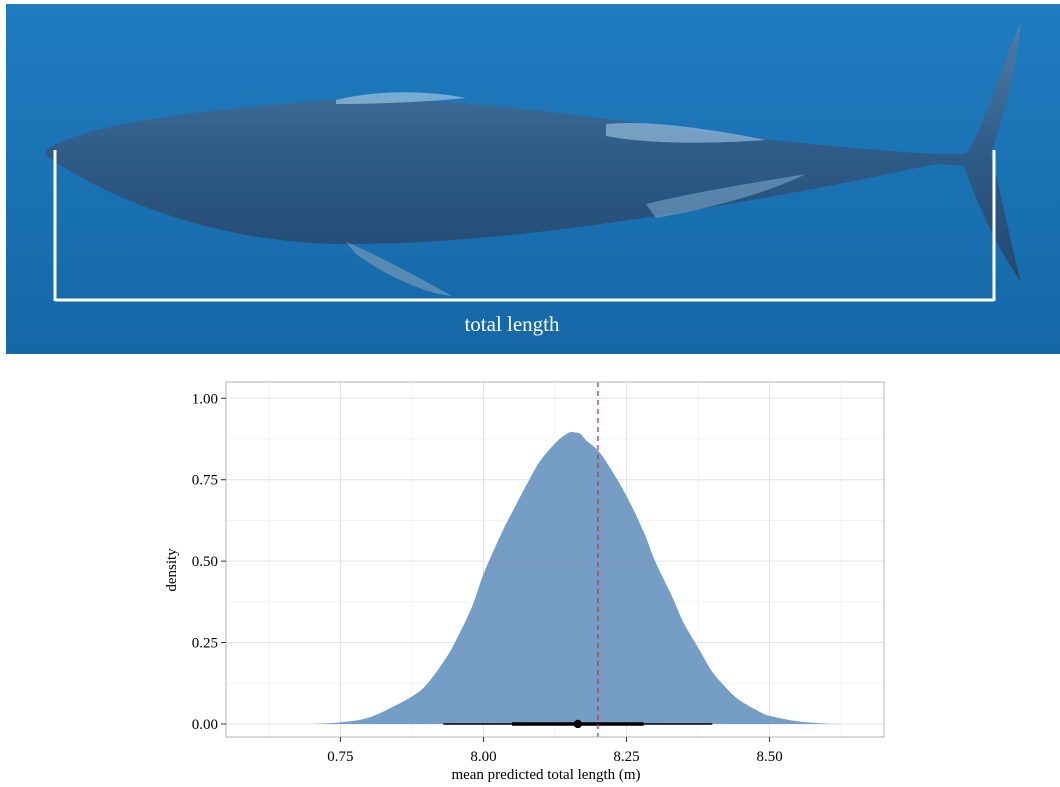 The height and width of the screenshot is (787, 1060). I want to click on x-tick-label: 8.00, so click(483, 757).